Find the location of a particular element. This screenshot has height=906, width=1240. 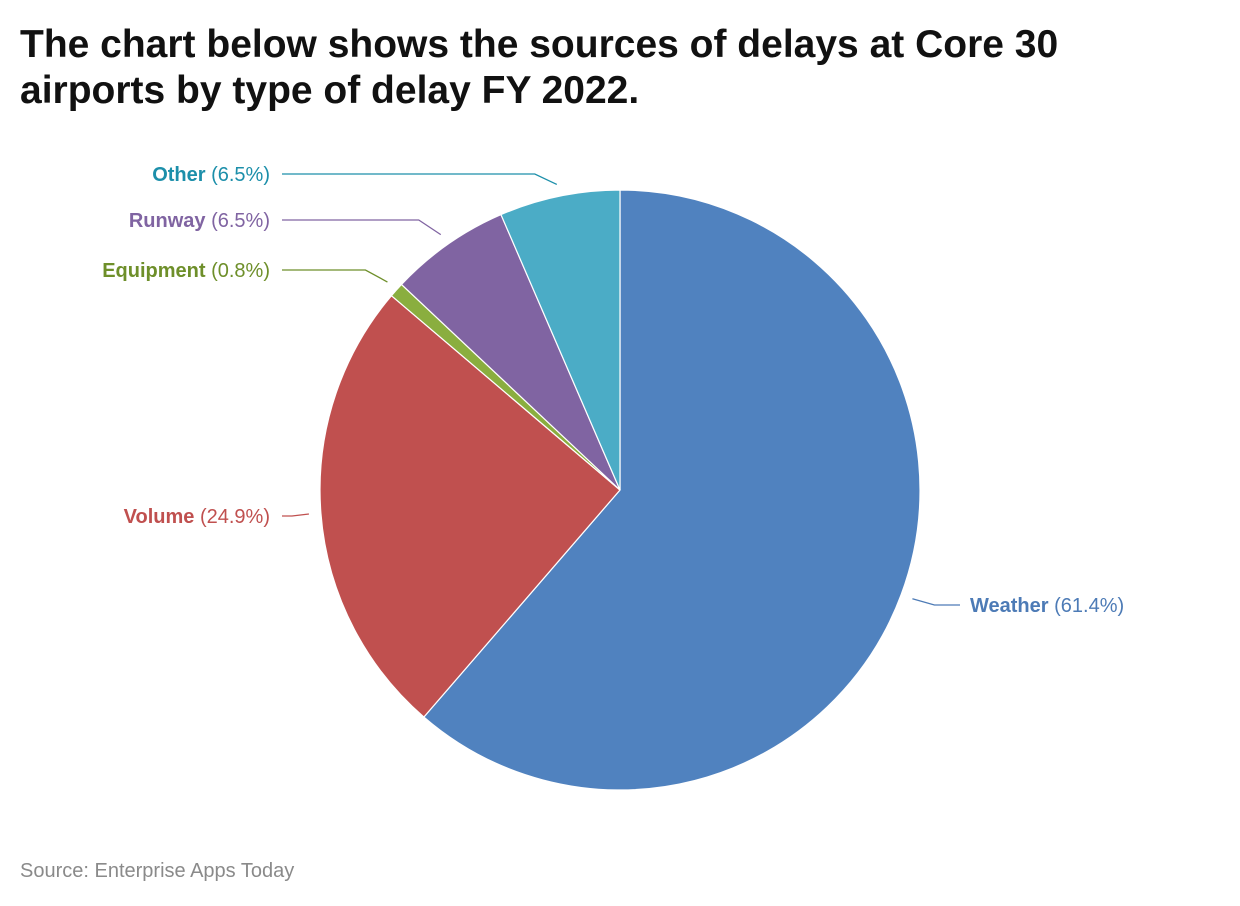

leader-line-weather is located at coordinates (936, 602).